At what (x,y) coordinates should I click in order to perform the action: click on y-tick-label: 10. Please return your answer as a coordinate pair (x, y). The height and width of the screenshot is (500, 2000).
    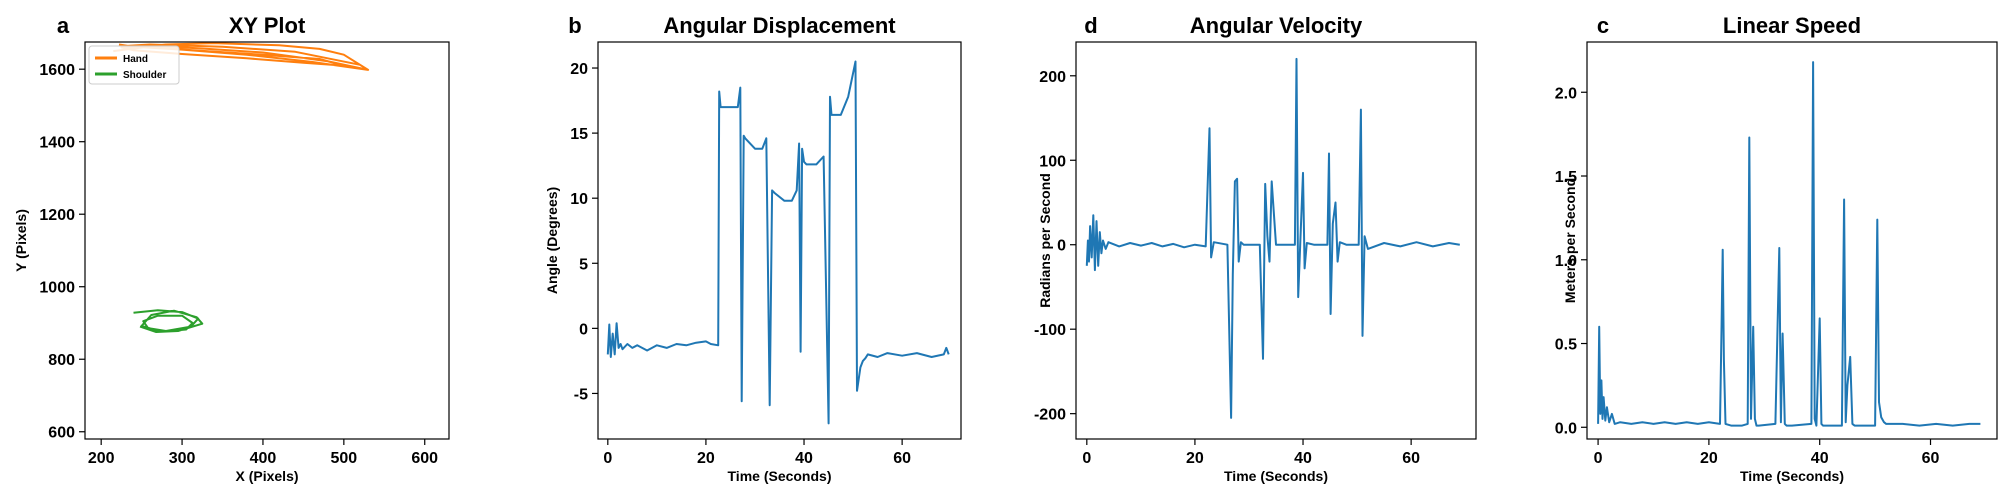
    Looking at the image, I should click on (579, 199).